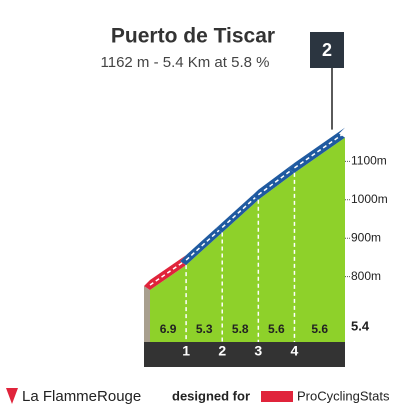  I want to click on y-tick-label: 1000m, so click(369, 199).